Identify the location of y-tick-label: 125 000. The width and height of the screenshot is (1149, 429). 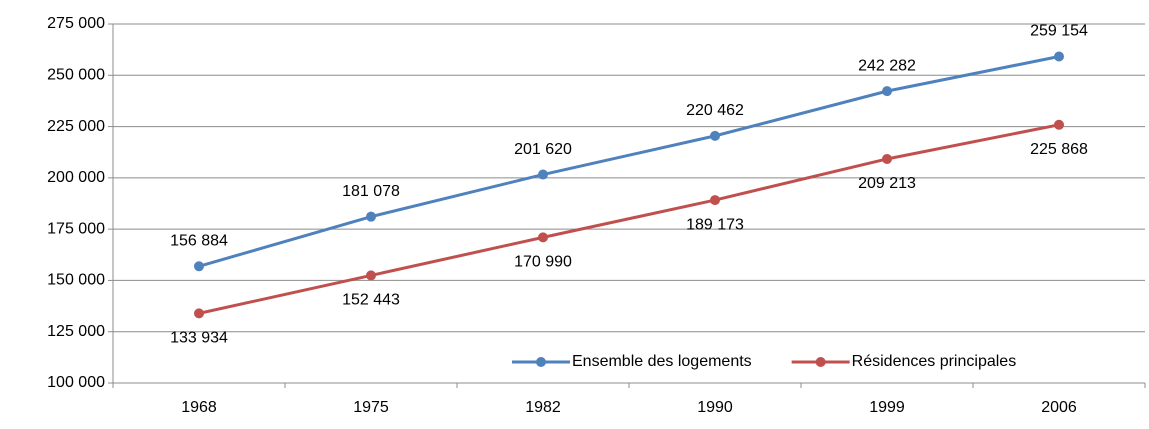
(76, 331).